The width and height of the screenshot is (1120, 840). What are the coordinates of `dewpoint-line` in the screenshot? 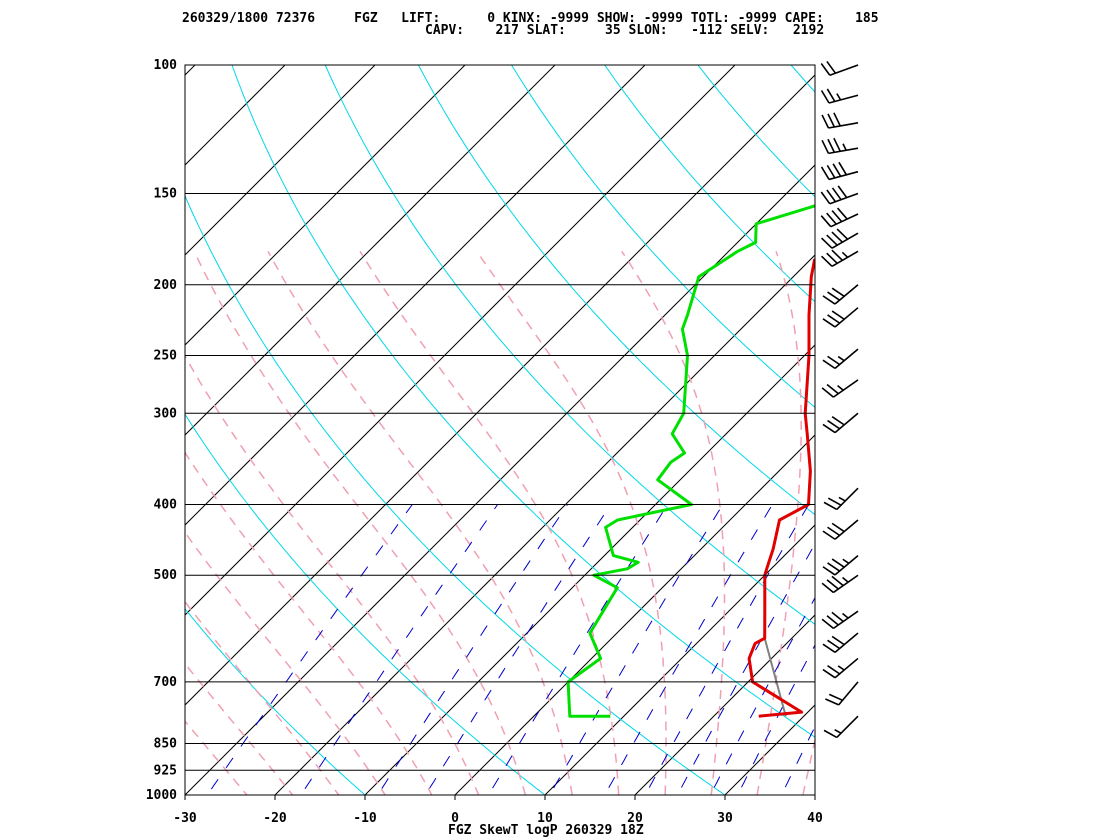 It's located at (690, 461).